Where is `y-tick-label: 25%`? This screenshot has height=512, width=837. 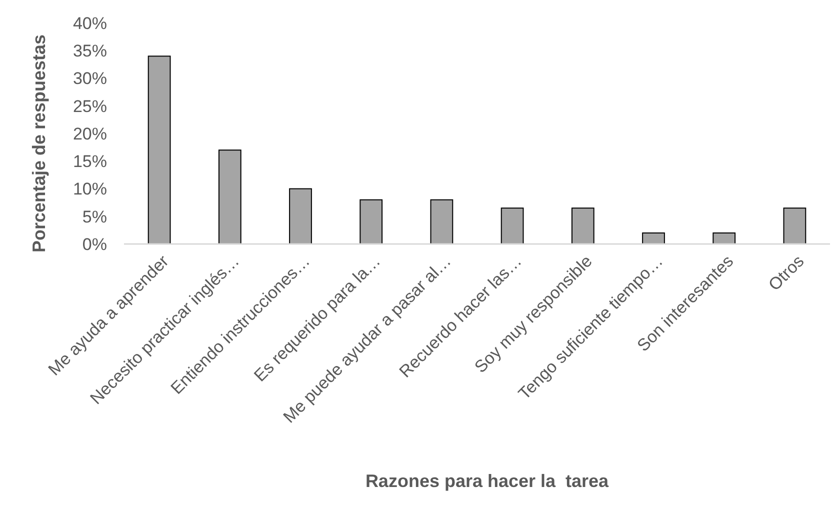 y-tick-label: 25% is located at coordinates (89, 106).